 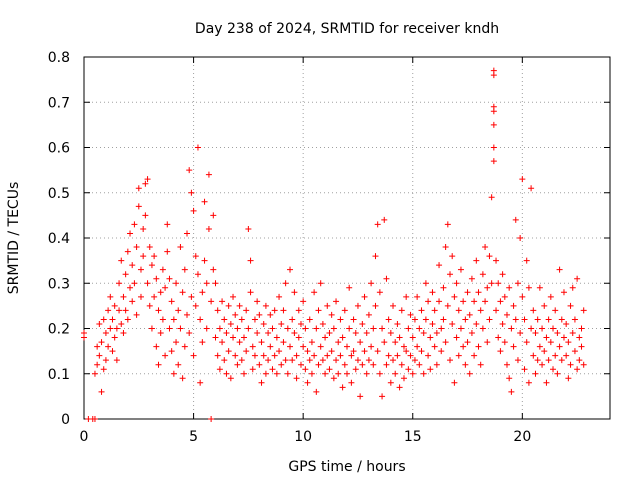 I want to click on x-tick-label: 0, so click(x=84, y=437).